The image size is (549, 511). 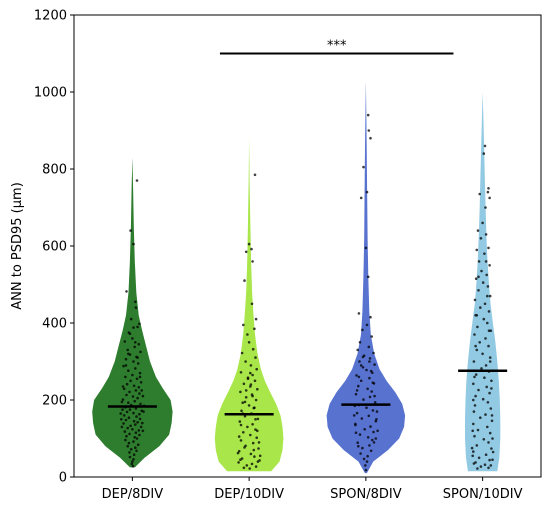 I want to click on x-tick-label: DEP/8DIV, so click(x=133, y=494).